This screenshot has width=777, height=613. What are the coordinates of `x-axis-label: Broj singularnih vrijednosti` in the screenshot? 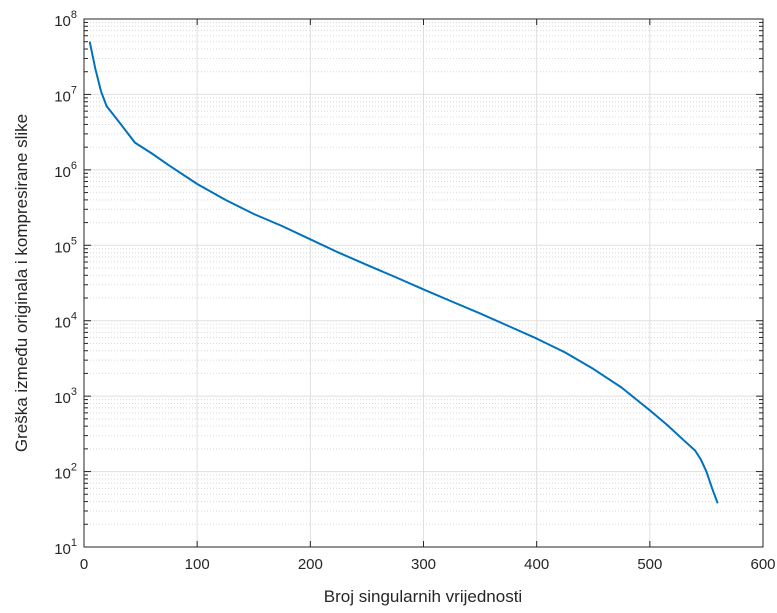 It's located at (423, 596).